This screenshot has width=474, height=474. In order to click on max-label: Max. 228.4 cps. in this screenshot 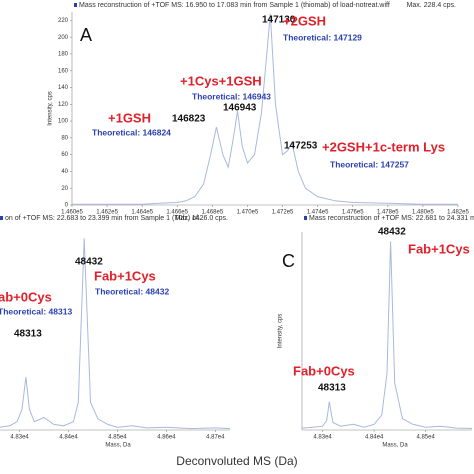, I will do `click(431, 5)`.